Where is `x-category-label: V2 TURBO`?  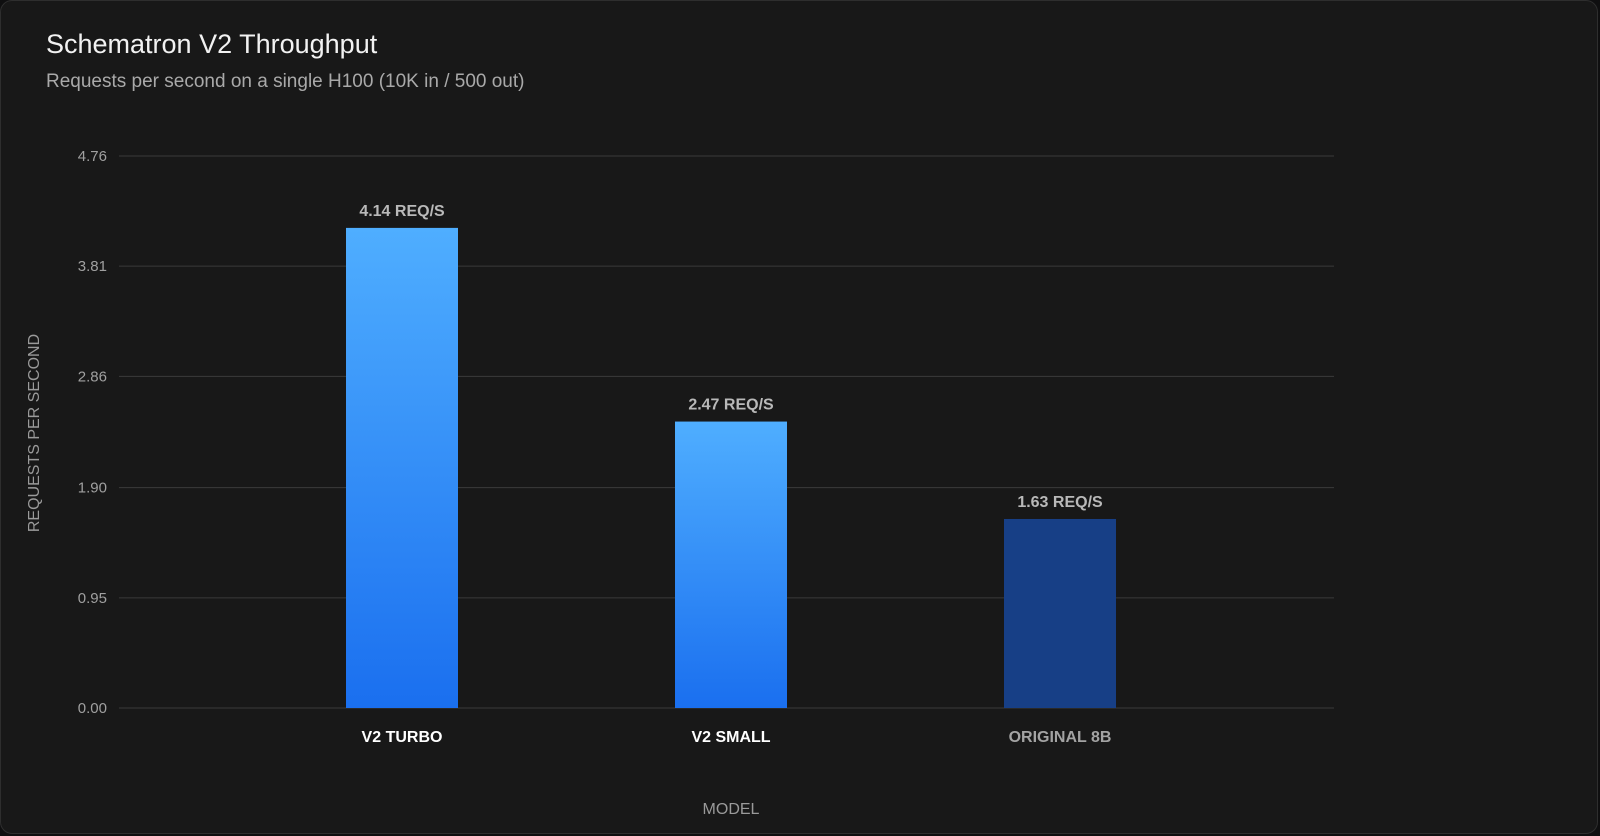
x-category-label: V2 TURBO is located at coordinates (402, 737).